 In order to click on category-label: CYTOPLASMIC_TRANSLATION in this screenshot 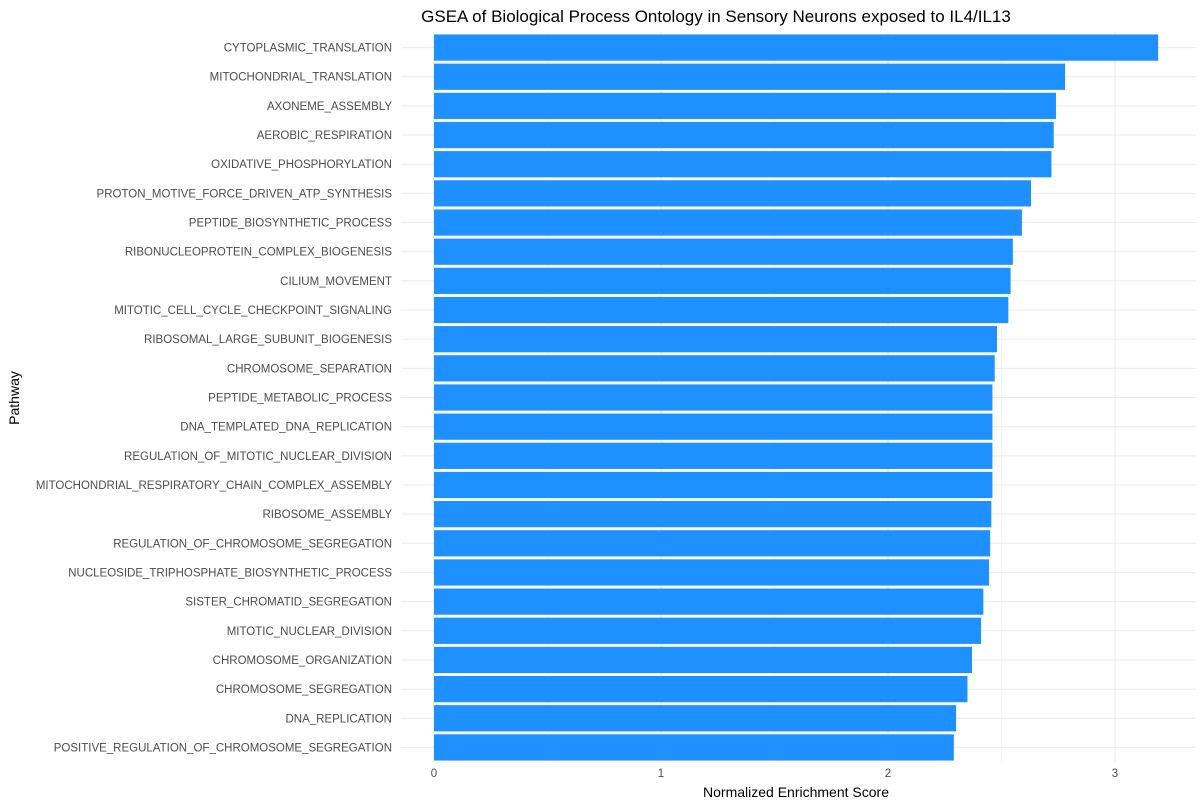, I will do `click(308, 49)`.